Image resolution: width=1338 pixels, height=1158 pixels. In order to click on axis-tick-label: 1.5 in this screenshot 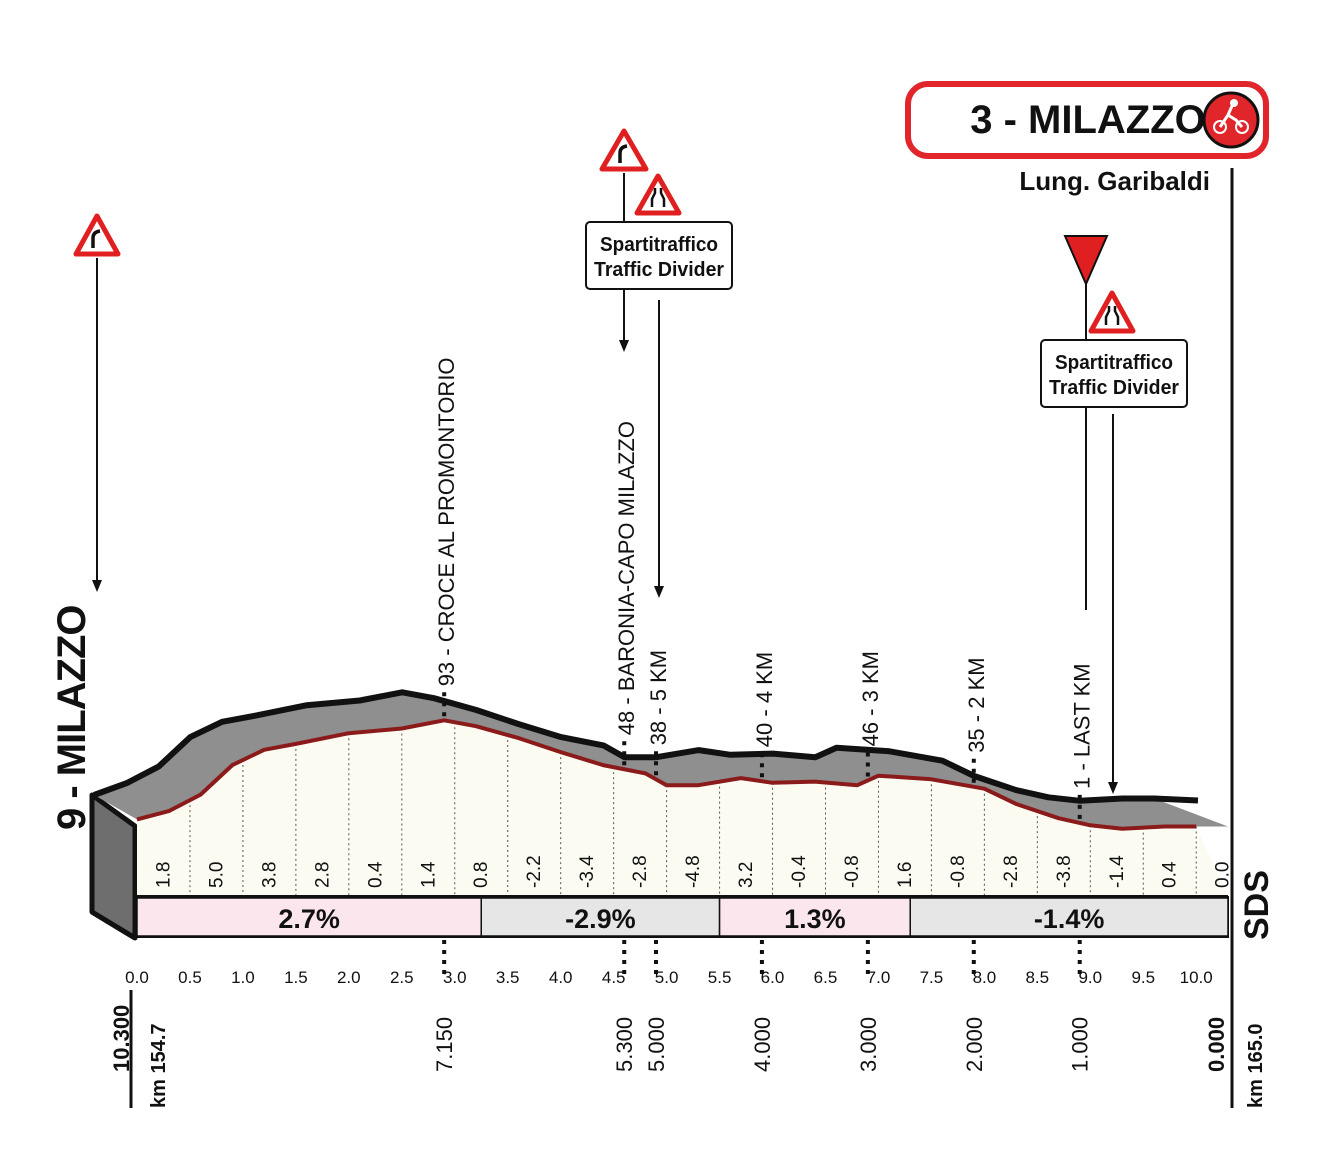, I will do `click(296, 977)`.